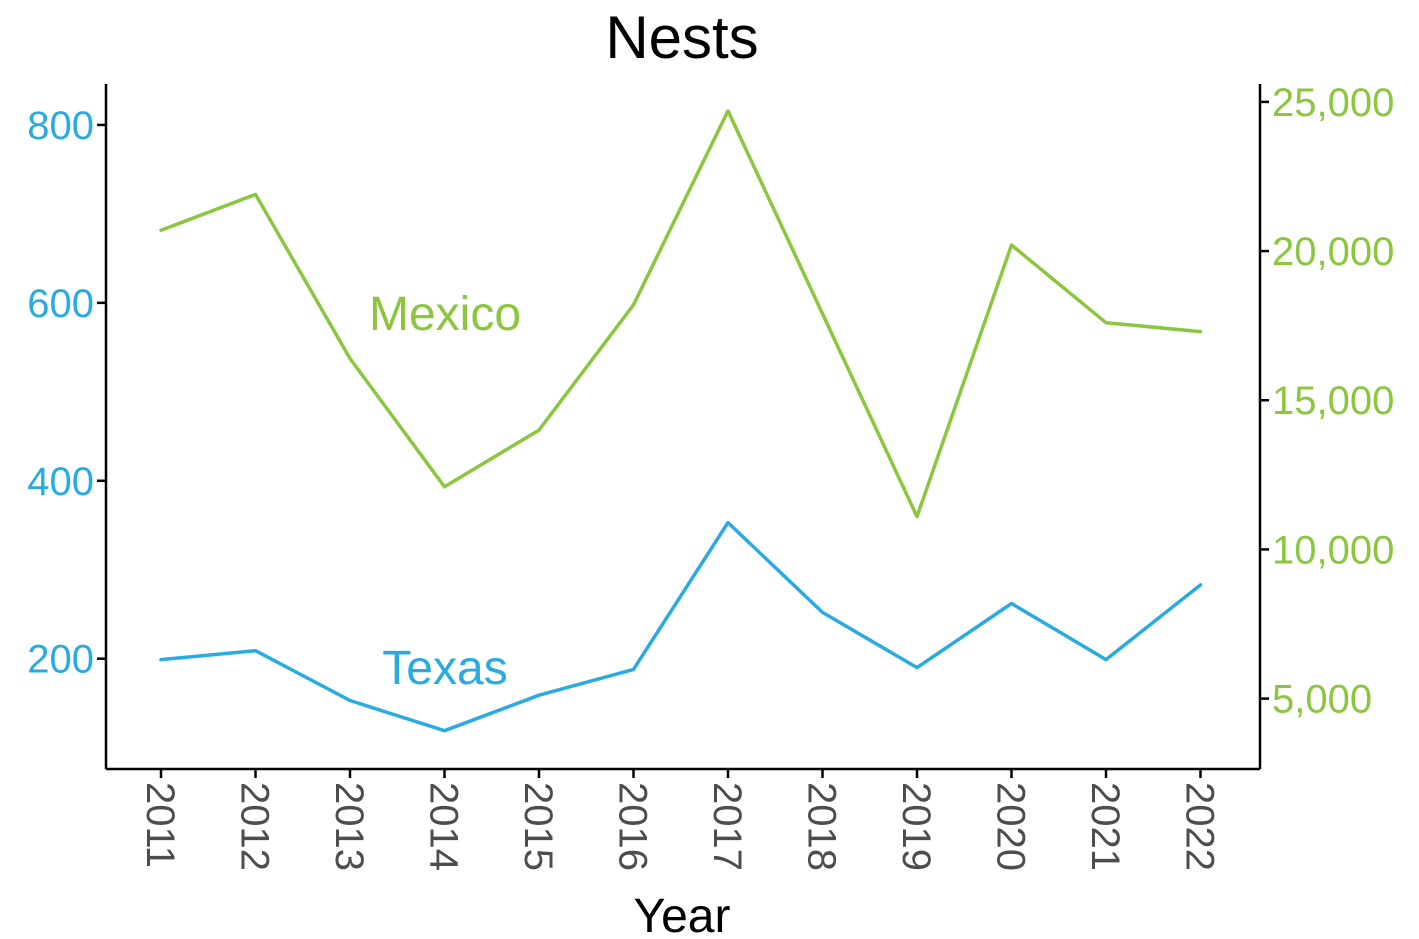 This screenshot has height=939, width=1419. Describe the element at coordinates (1011, 826) in the screenshot. I see `x-tick-label: 2020` at that location.